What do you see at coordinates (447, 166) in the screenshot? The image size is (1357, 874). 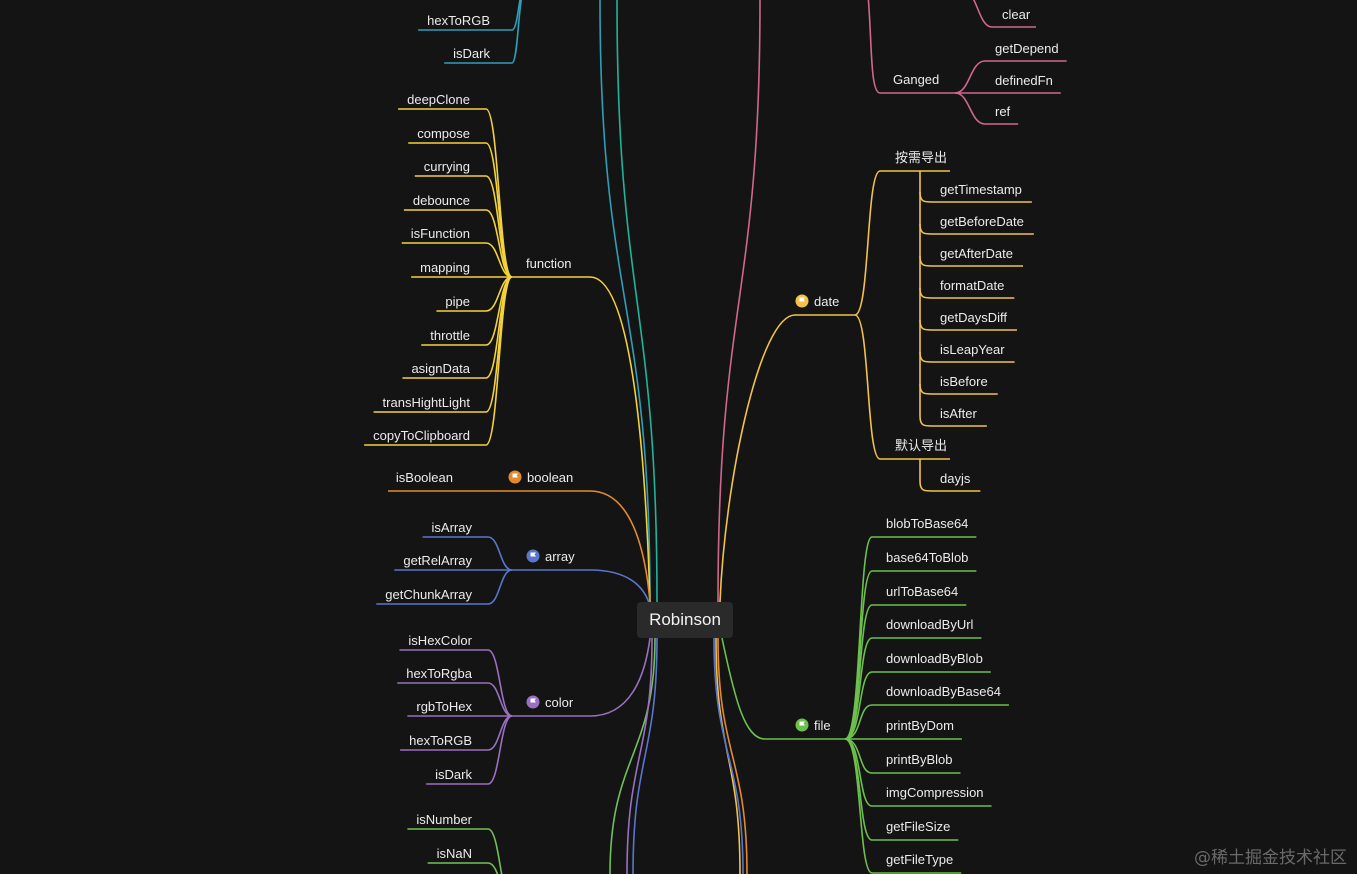 I see `leaf-node: currying` at bounding box center [447, 166].